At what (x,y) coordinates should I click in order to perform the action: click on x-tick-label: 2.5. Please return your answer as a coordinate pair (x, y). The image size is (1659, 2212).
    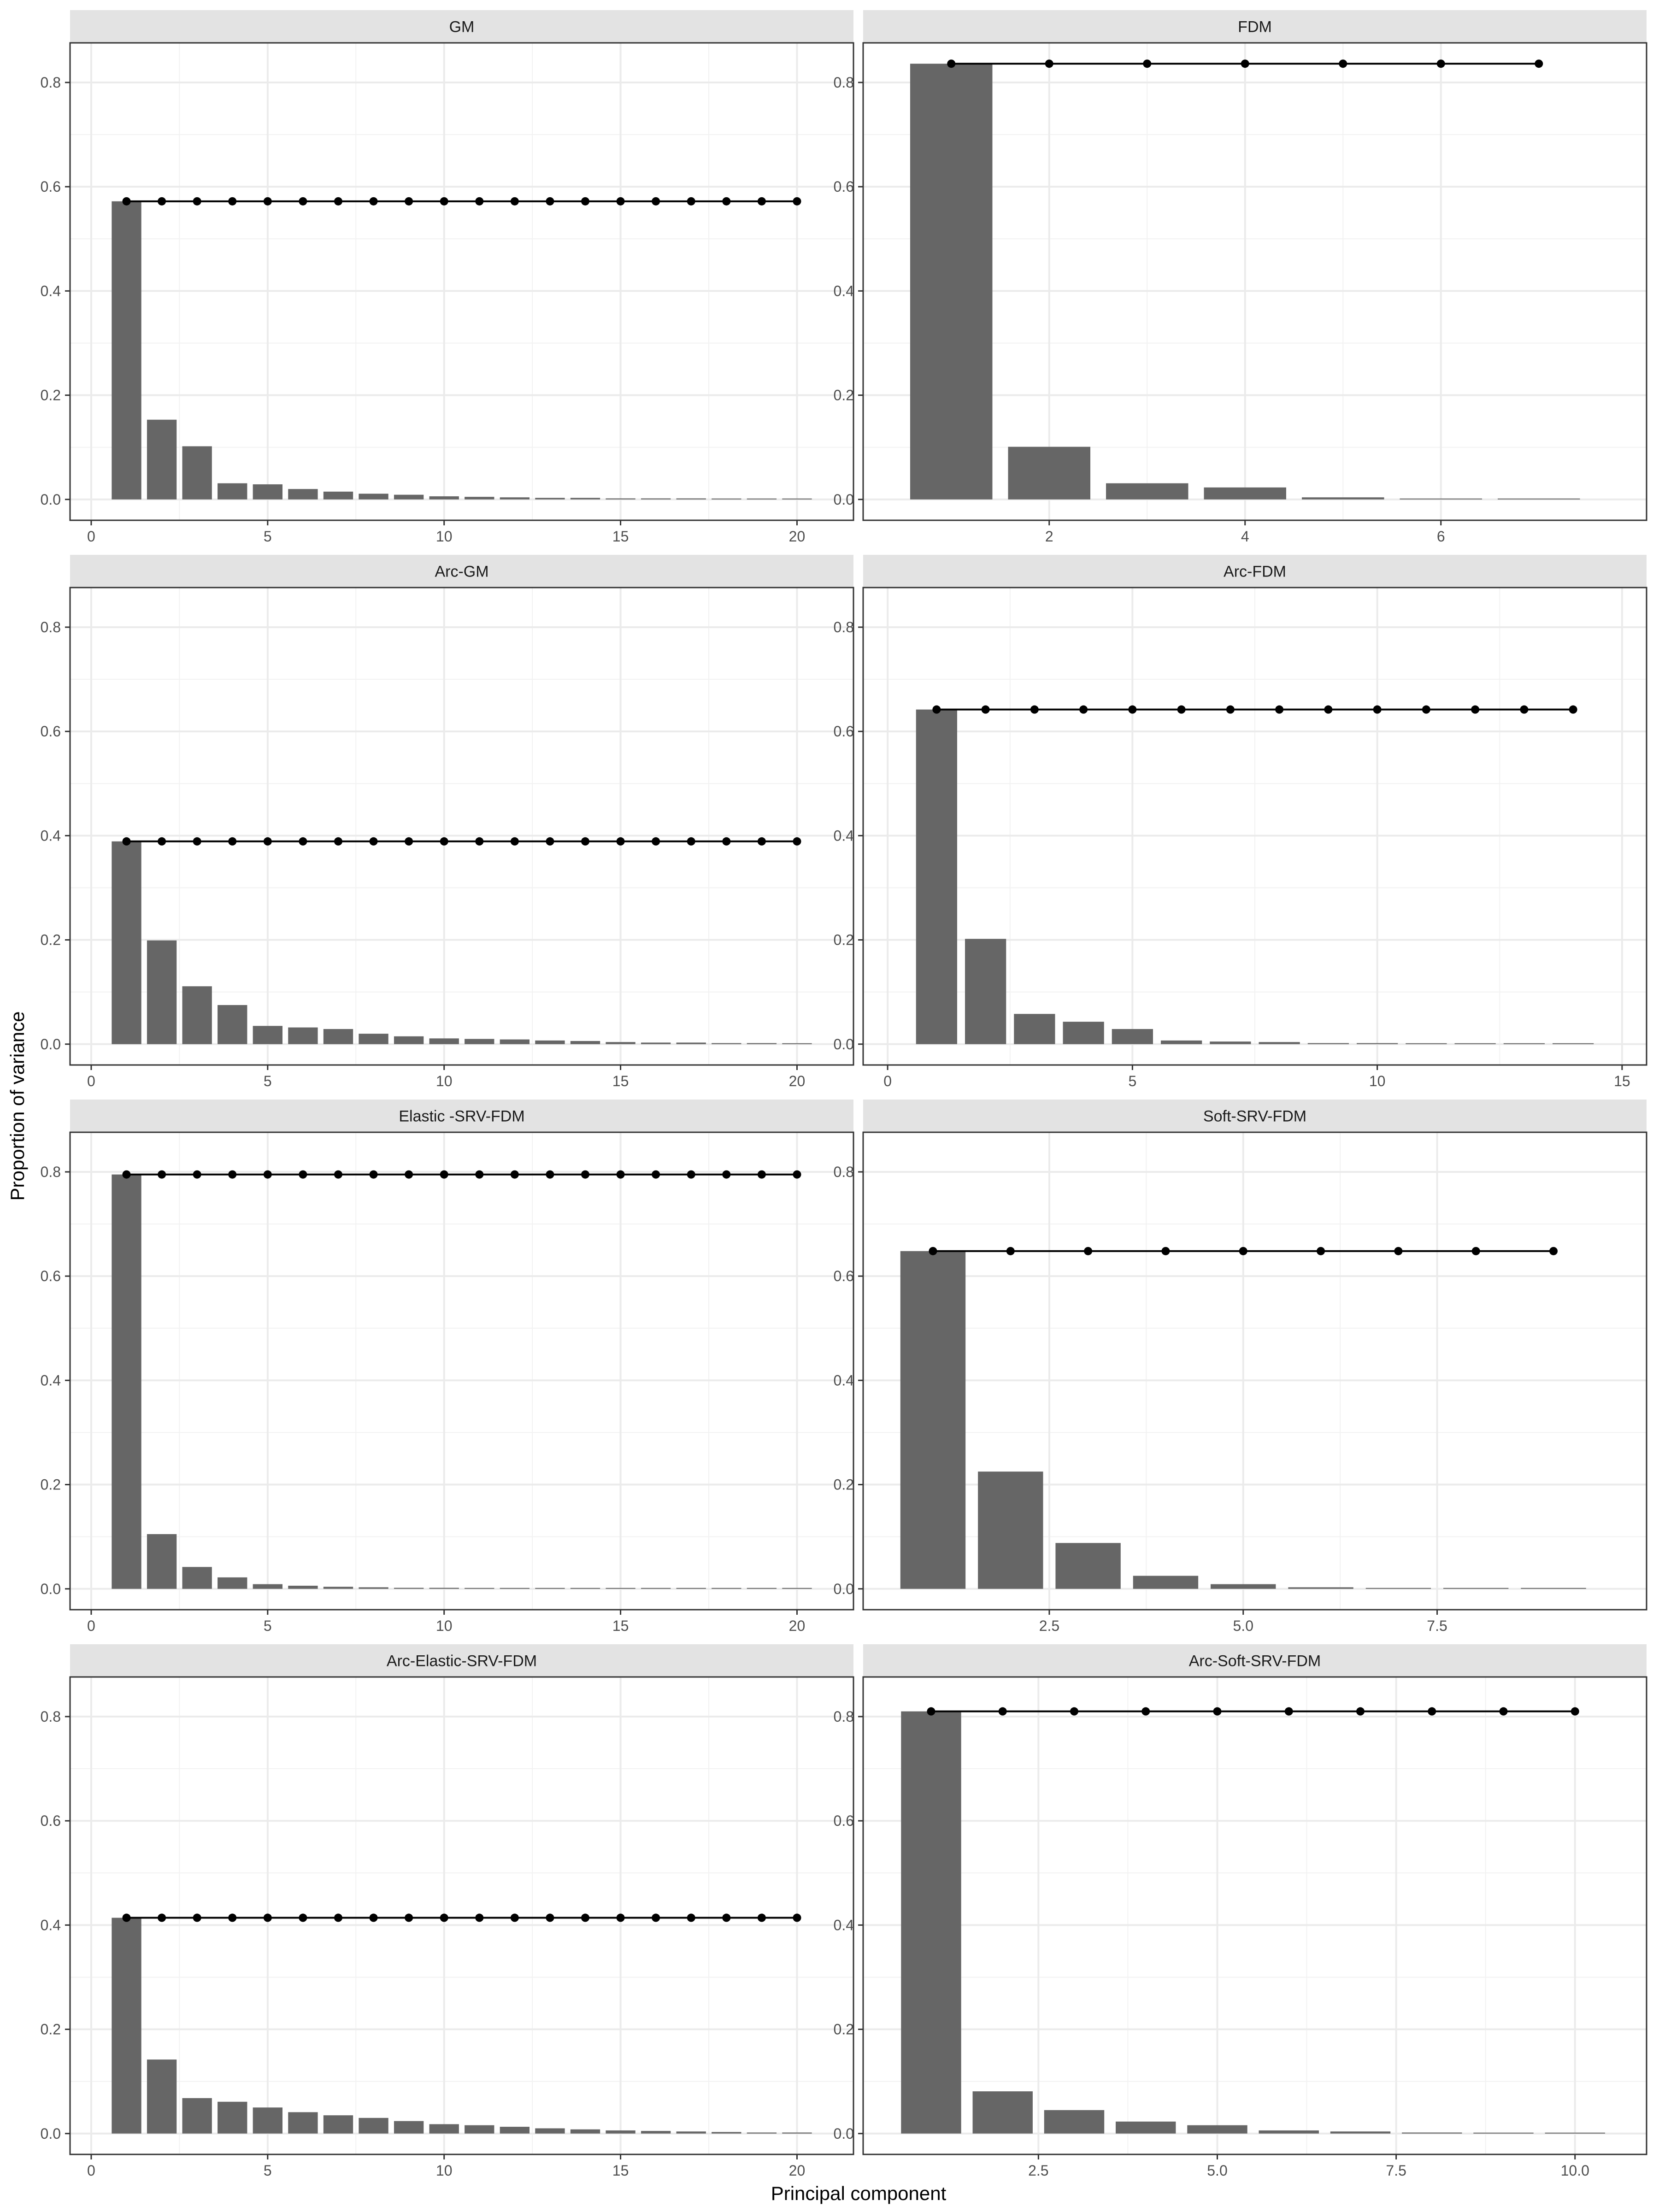
    Looking at the image, I should click on (1049, 1626).